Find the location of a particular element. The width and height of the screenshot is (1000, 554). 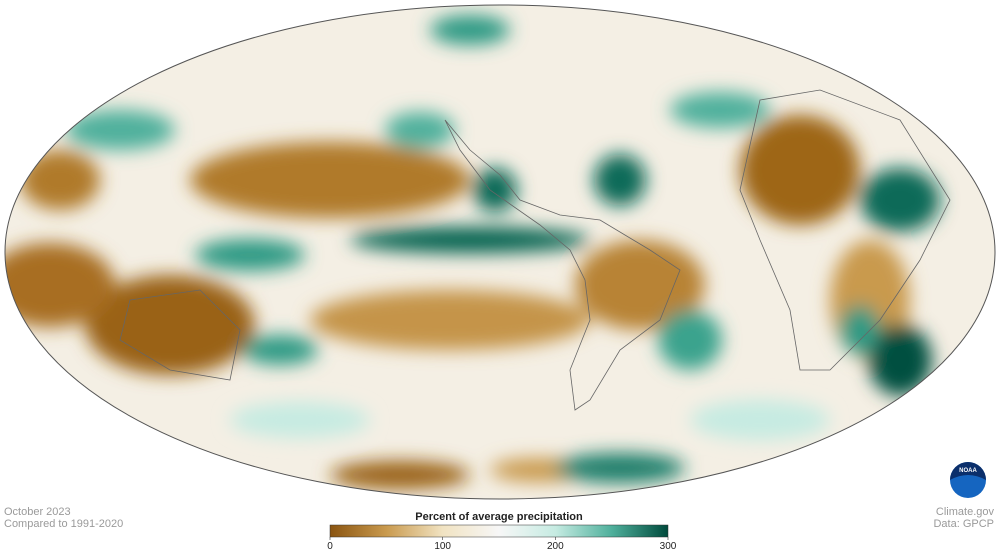

tick-label: 0 is located at coordinates (330, 546).